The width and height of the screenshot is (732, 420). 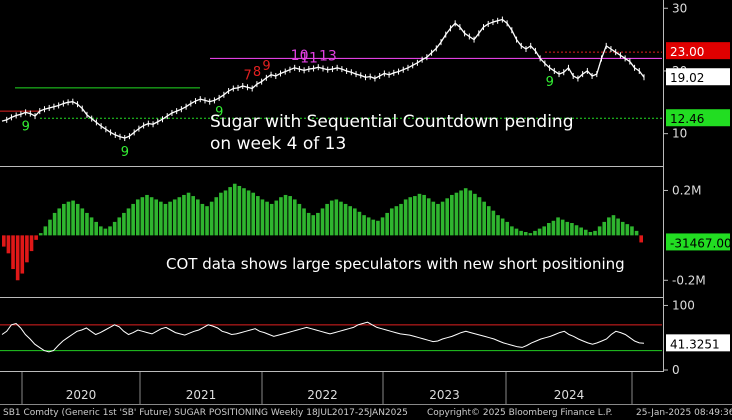 I want to click on footer-right: 25-Jan-2025 08:49:36, so click(x=684, y=413).